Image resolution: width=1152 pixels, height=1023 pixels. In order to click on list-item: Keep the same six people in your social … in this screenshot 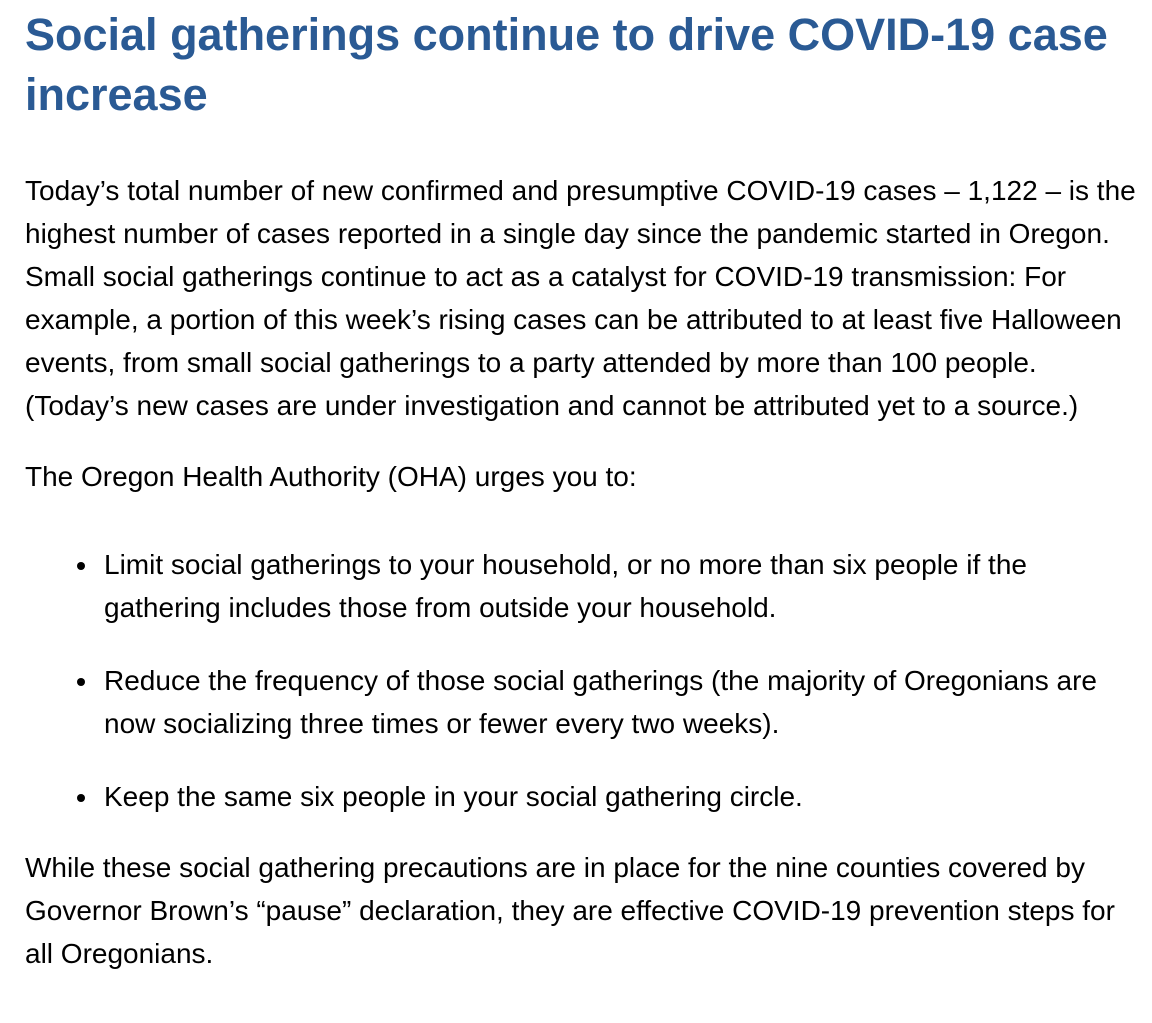, I will do `click(621, 796)`.